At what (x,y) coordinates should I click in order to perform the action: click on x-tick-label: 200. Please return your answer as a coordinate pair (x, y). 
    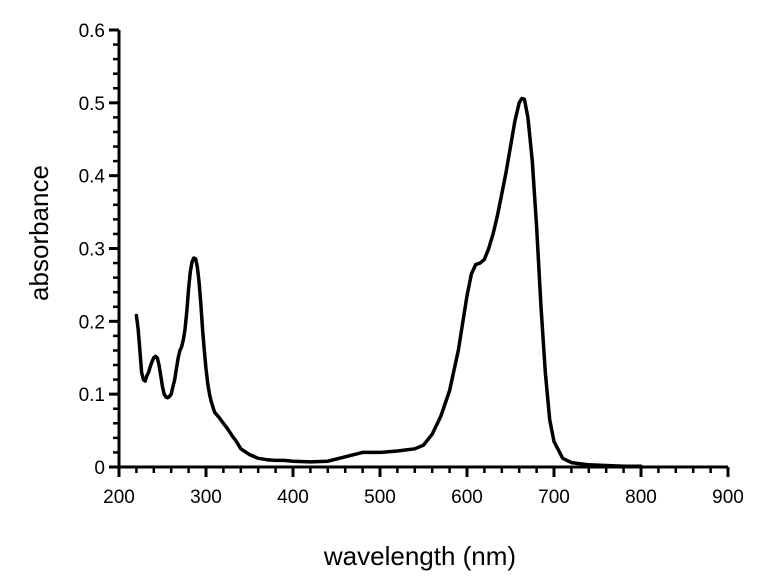
    Looking at the image, I should click on (119, 497).